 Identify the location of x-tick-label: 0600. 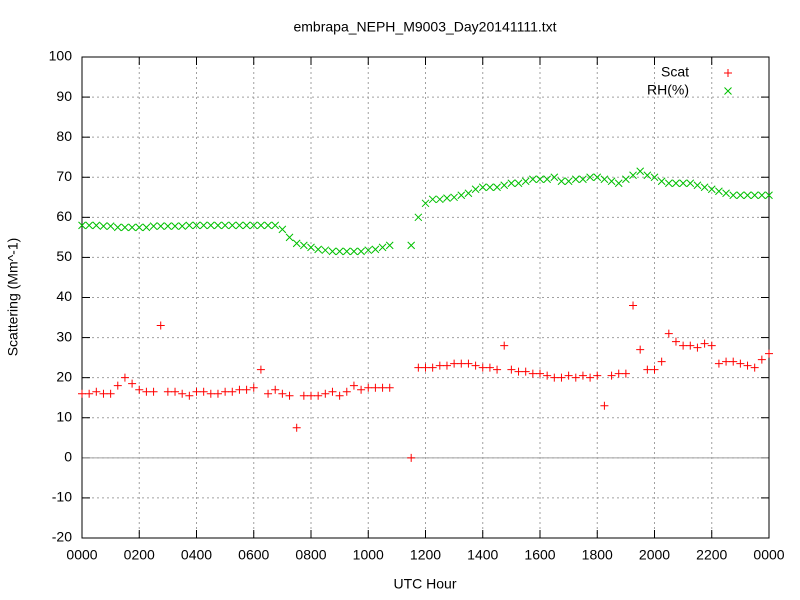
(253, 555).